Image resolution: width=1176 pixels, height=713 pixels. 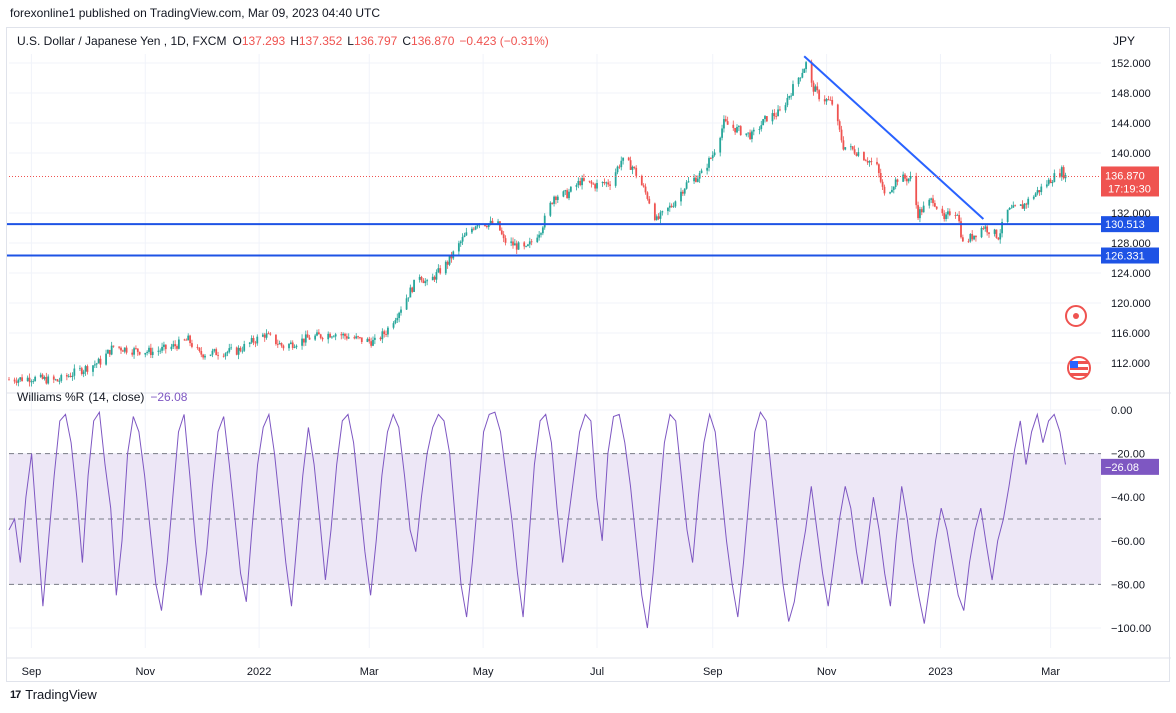 I want to click on footer-brand: 17 TradingView, so click(x=53, y=694).